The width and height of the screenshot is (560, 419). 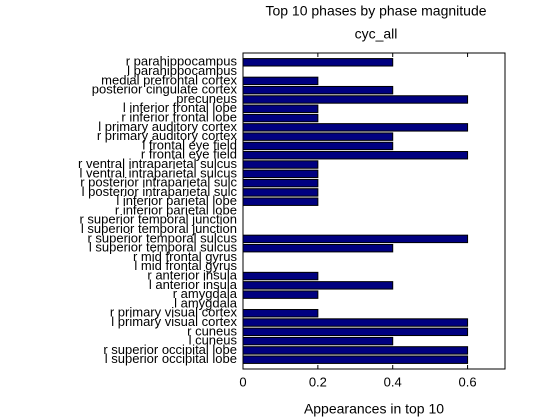 What do you see at coordinates (376, 34) in the screenshot?
I see `chart-subtitle: cyc_all` at bounding box center [376, 34].